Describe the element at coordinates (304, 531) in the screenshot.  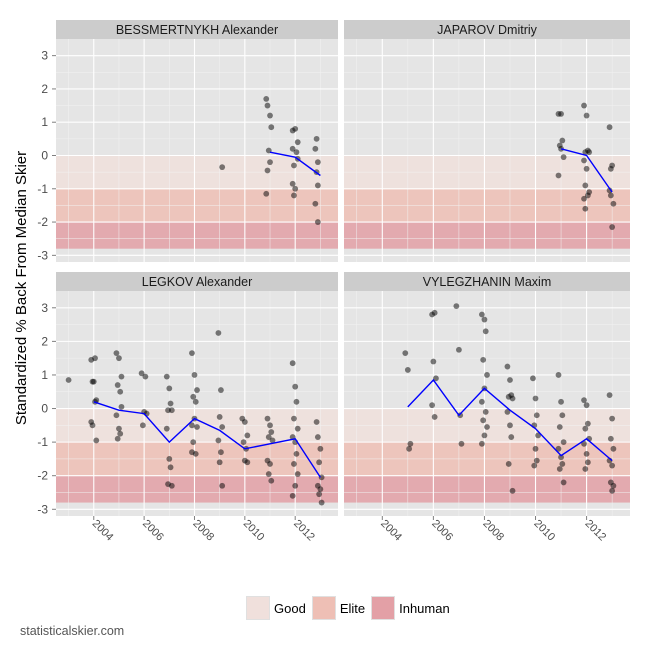
I see `x-tick-label: 2012` at that location.